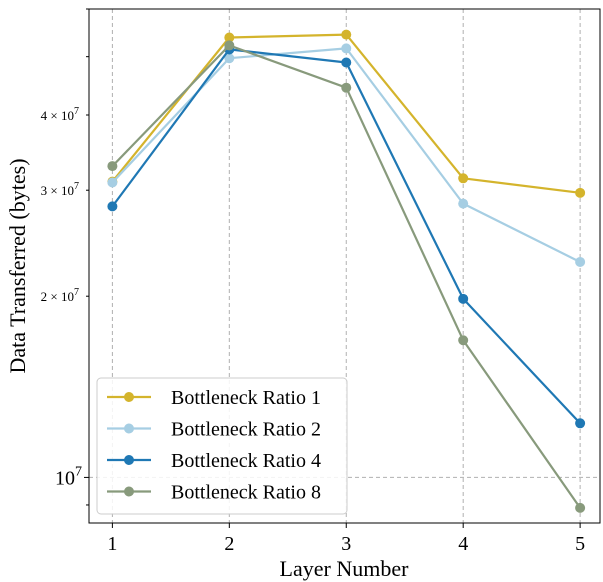 The image size is (603, 582). I want to click on y-tick-label: 2 × 10⁷, so click(60, 295).